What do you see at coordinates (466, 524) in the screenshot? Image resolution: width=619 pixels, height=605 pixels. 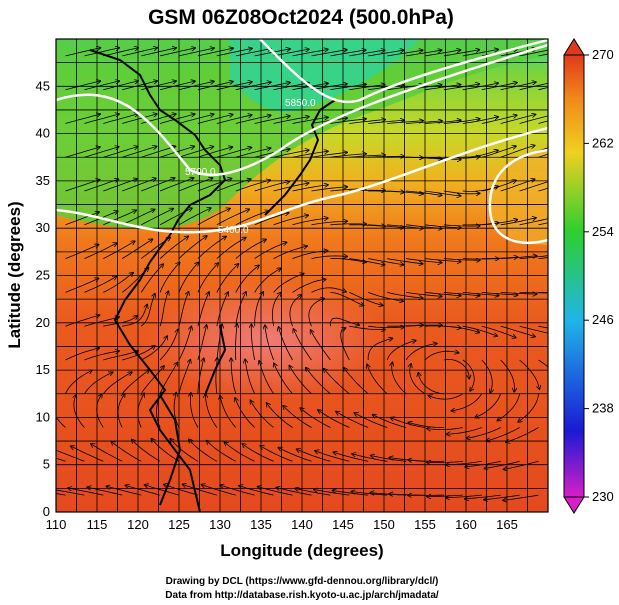 I see `x-tick-label: 160` at bounding box center [466, 524].